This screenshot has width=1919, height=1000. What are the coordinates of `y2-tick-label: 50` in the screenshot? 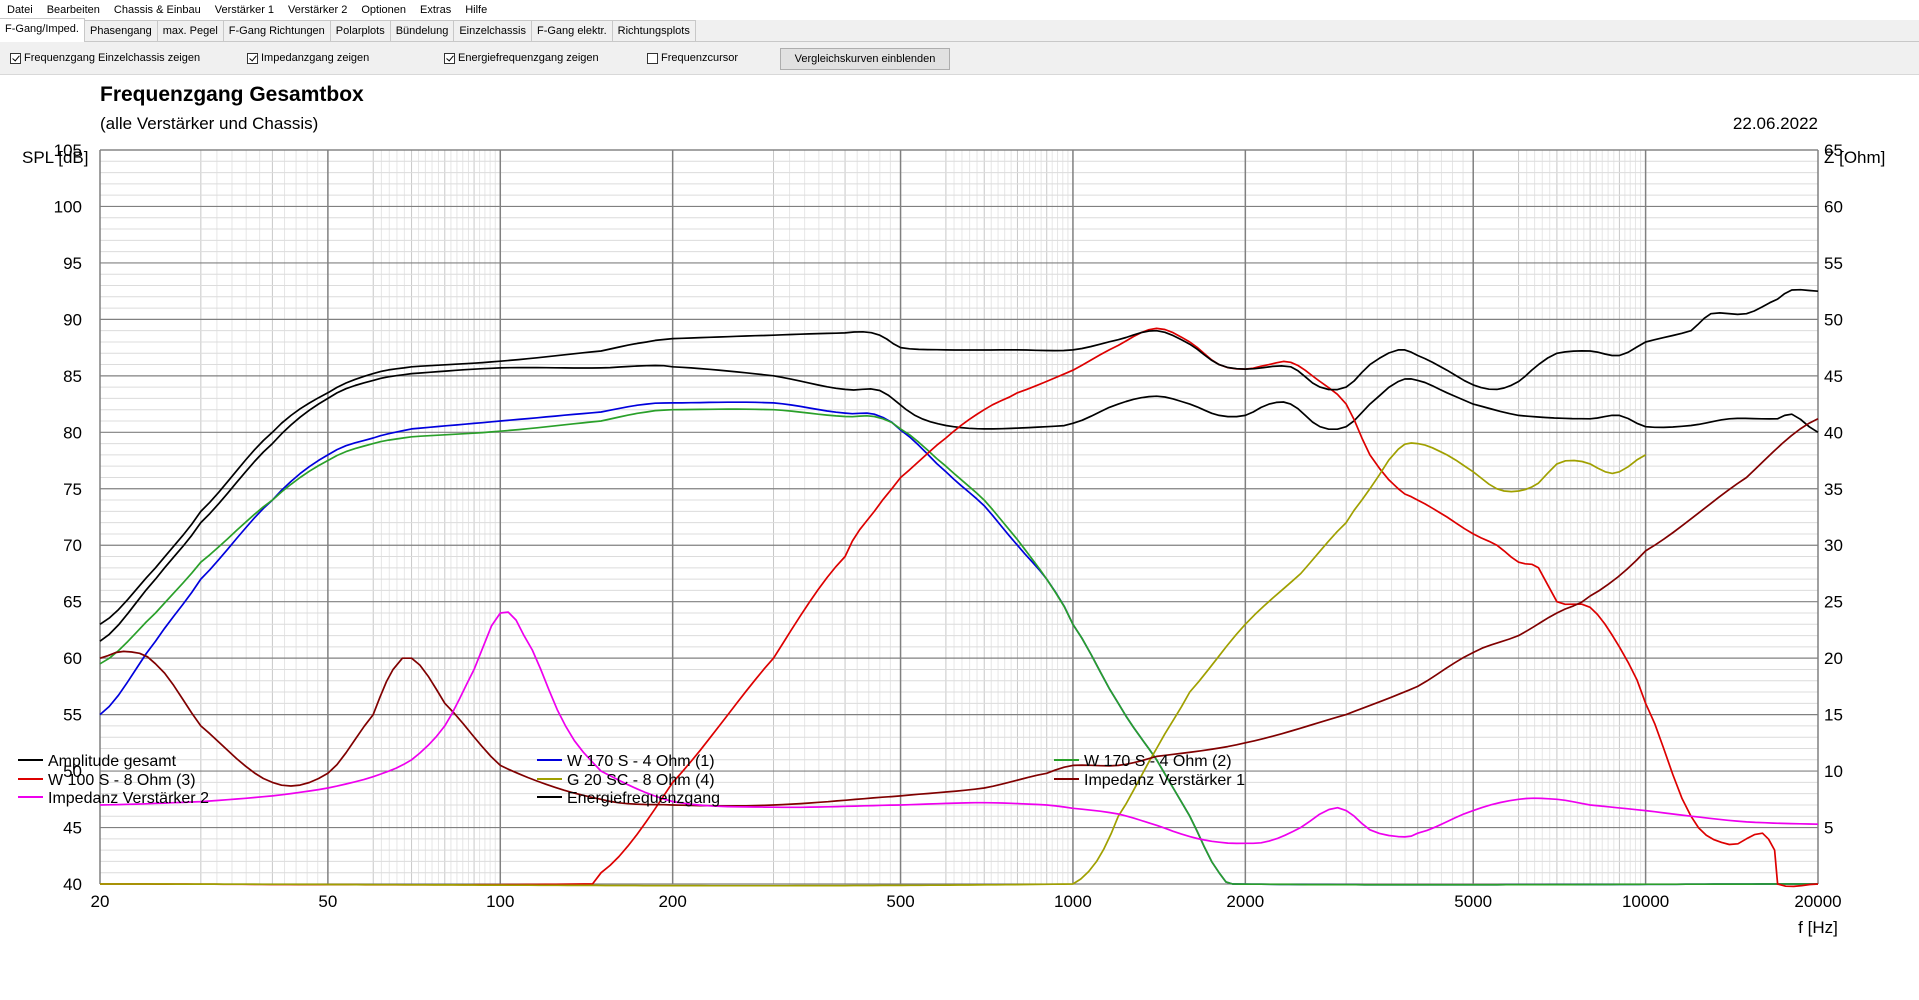 It's located at (1833, 319).